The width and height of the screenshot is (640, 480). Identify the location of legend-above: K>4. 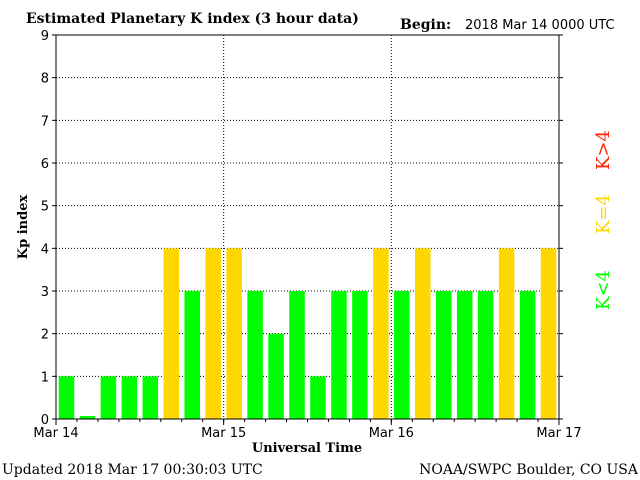
(603, 150).